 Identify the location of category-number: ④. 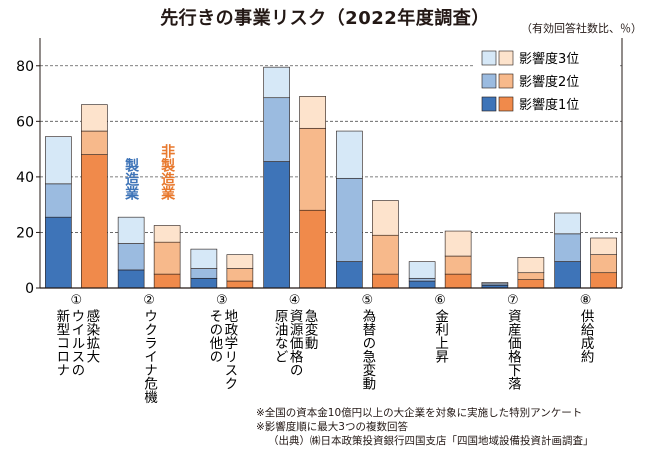
(295, 300).